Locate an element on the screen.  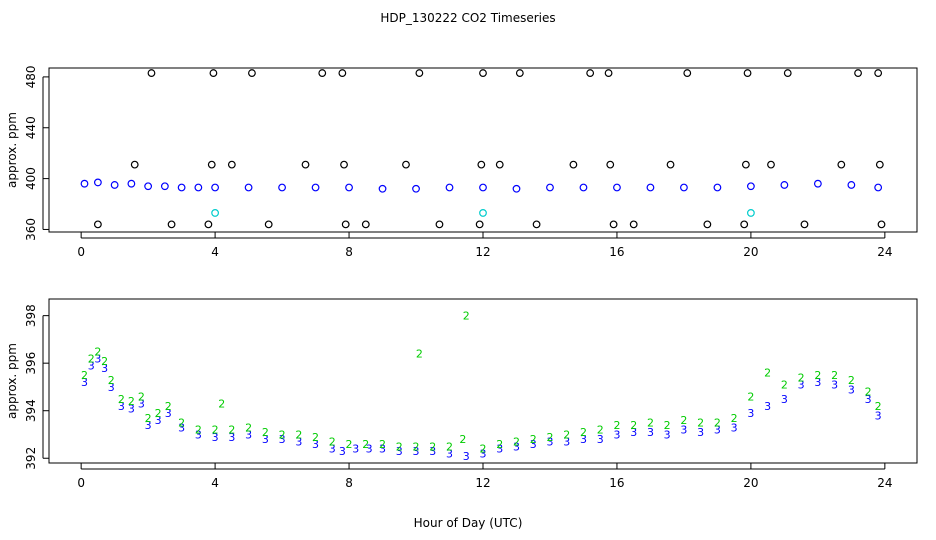
x-tick-label: 8 is located at coordinates (349, 483).